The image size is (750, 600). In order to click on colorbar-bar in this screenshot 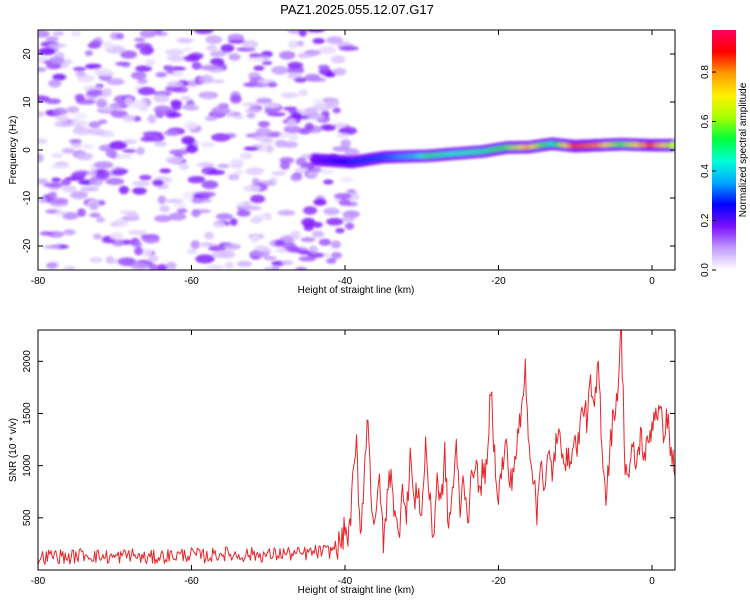, I will do `click(724, 150)`.